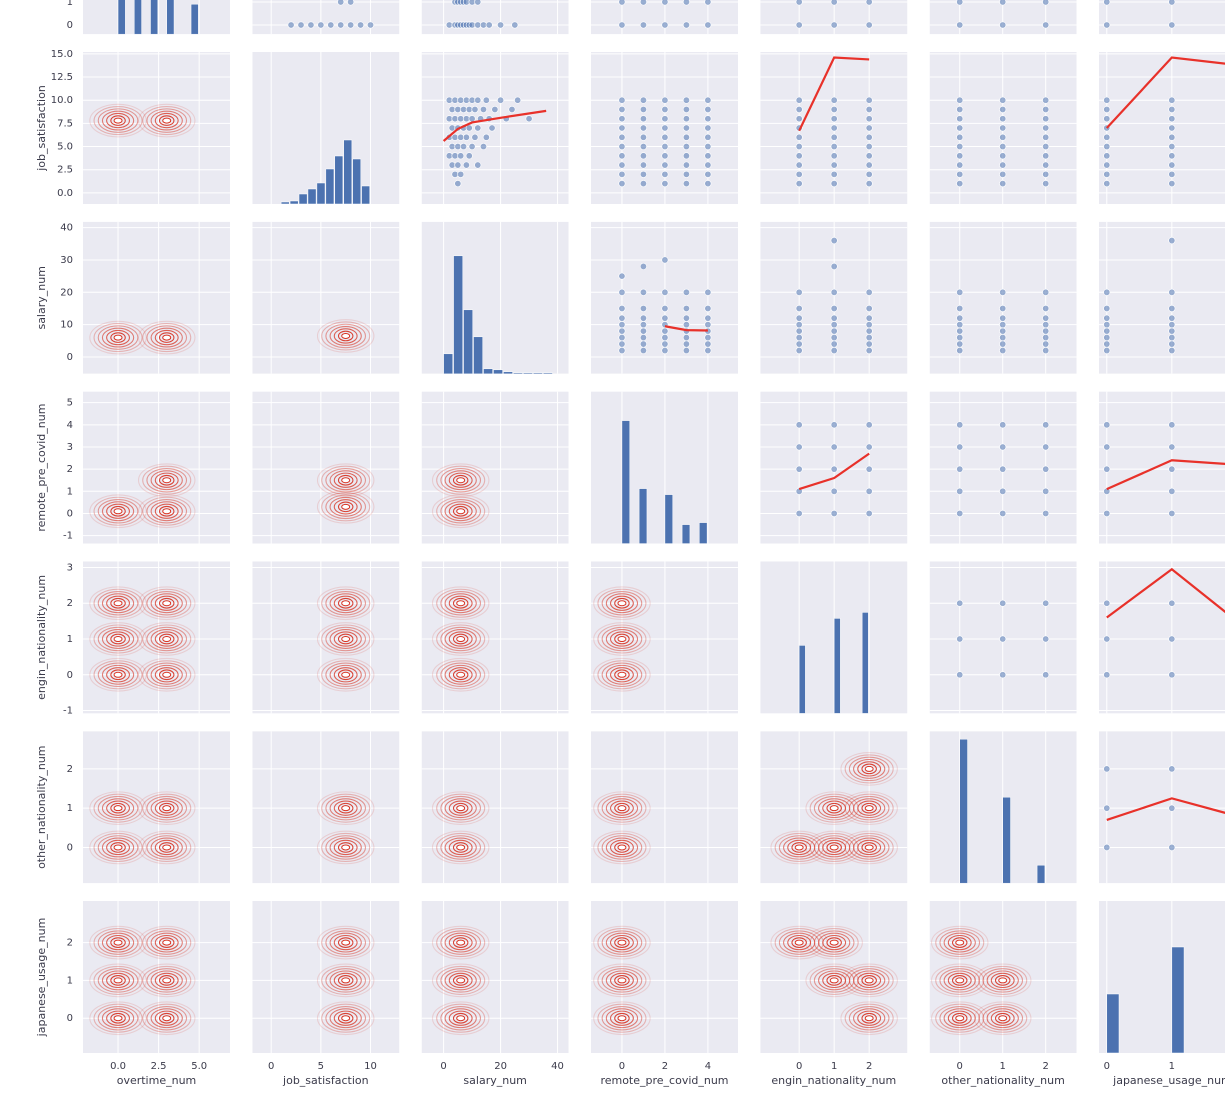  Describe the element at coordinates (68, 536) in the screenshot. I see `y-tick-label: -1` at that location.